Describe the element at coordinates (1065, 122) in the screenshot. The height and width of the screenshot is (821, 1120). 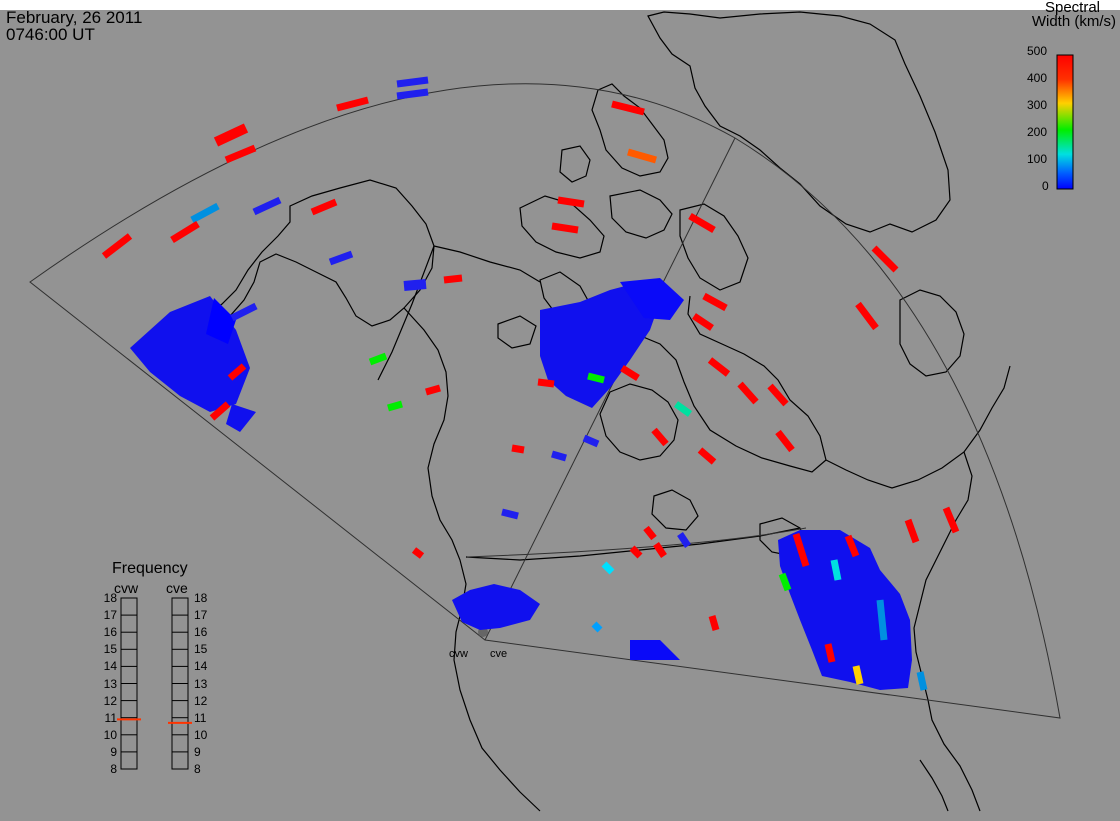
I see `color-scale-bar` at that location.